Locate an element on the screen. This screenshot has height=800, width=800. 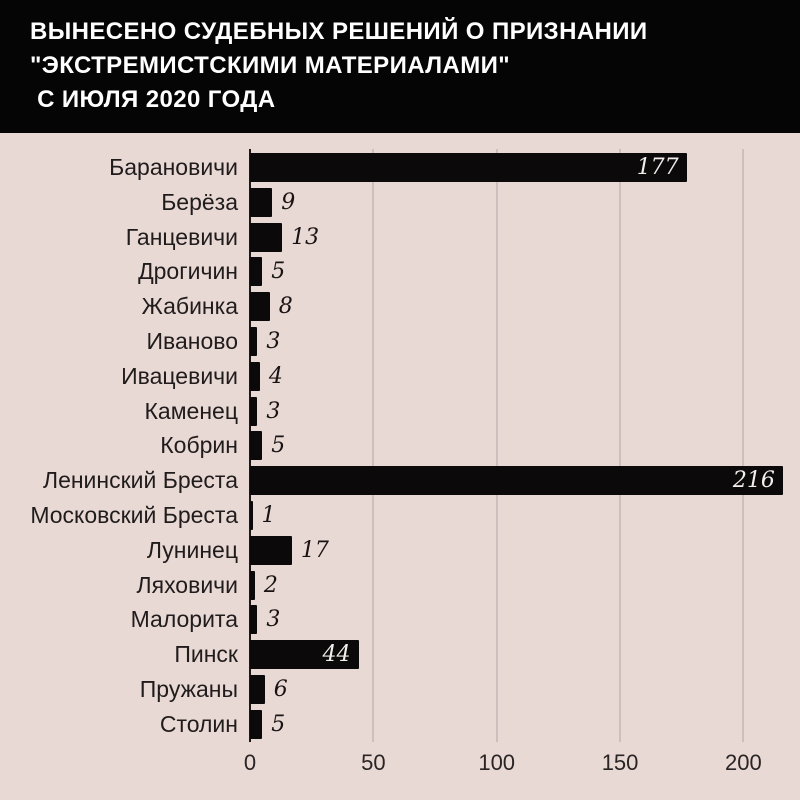
category-label: Пружаны is located at coordinates (188, 689).